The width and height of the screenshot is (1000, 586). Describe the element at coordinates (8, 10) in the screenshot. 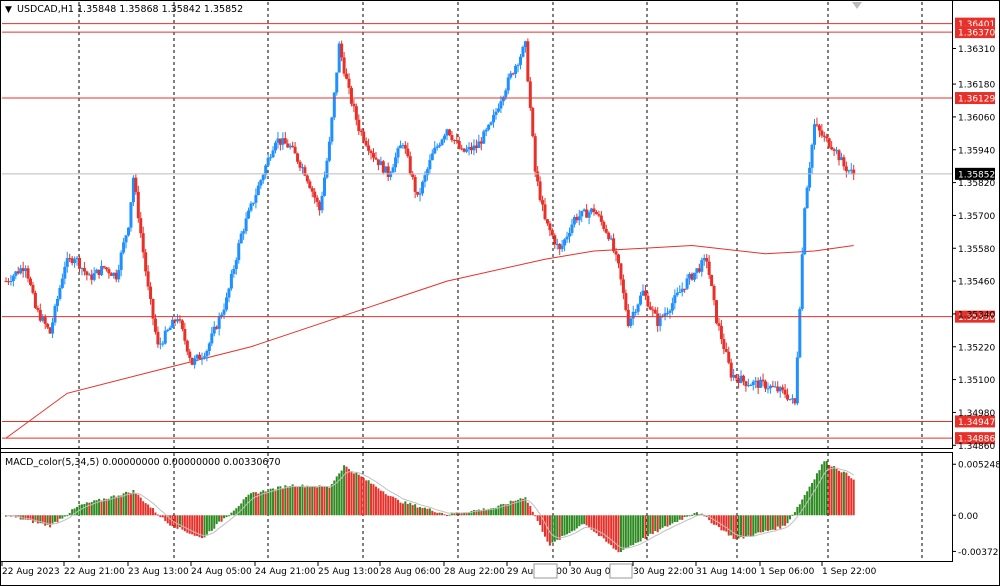

I see `dropdown-arrow-icon: ▼` at that location.